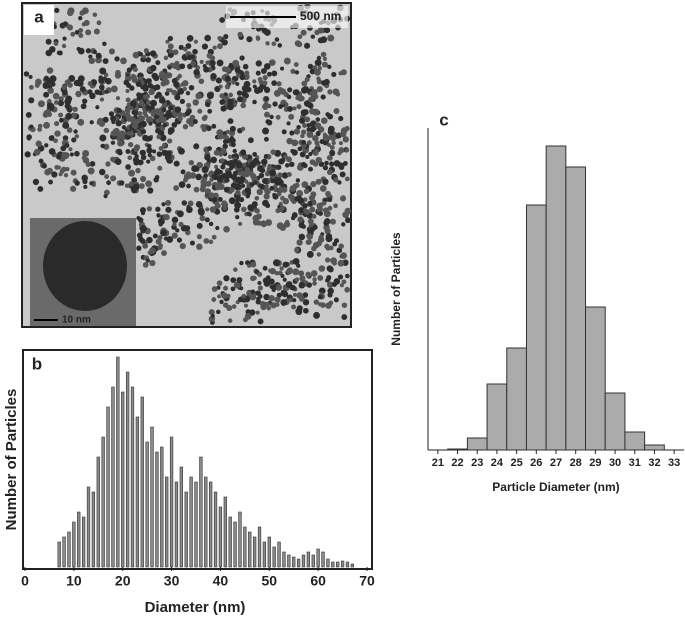 The width and height of the screenshot is (685, 623). What do you see at coordinates (457, 463) in the screenshot?
I see `x-tick-label: 22` at bounding box center [457, 463].